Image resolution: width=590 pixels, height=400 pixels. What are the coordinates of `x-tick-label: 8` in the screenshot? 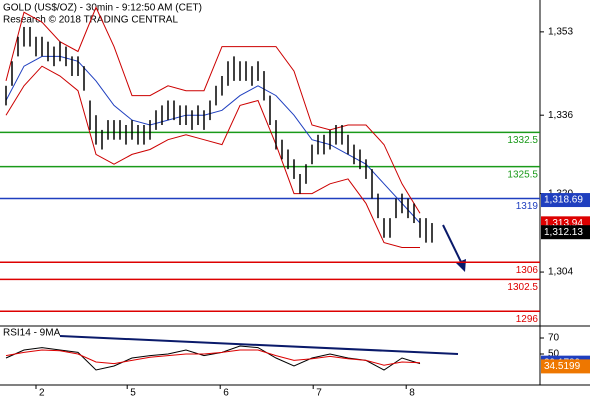 It's located at (412, 393).